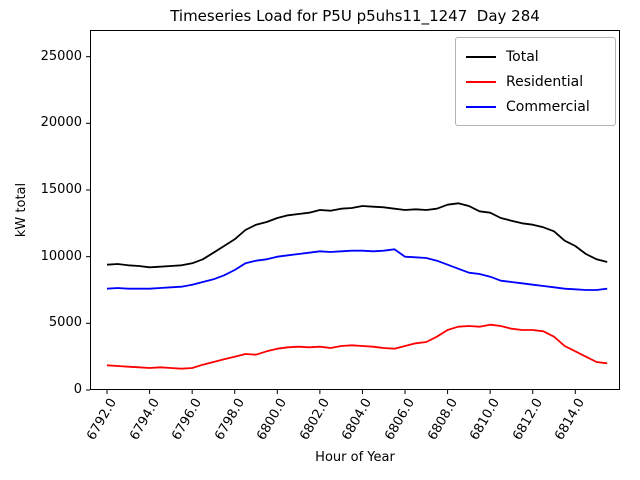 The image size is (640, 480). I want to click on x-tick-label: 6806.0, so click(400, 419).